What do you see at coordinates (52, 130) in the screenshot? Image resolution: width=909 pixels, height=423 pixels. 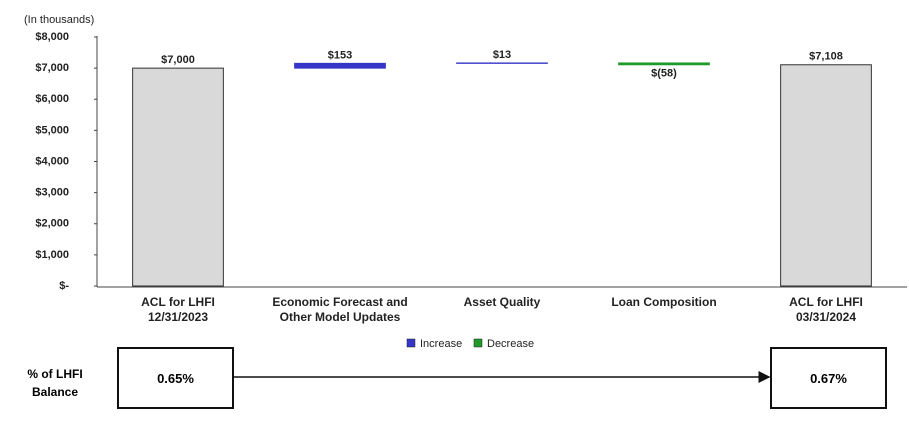 I see `y-tick-label: $5,000` at bounding box center [52, 130].